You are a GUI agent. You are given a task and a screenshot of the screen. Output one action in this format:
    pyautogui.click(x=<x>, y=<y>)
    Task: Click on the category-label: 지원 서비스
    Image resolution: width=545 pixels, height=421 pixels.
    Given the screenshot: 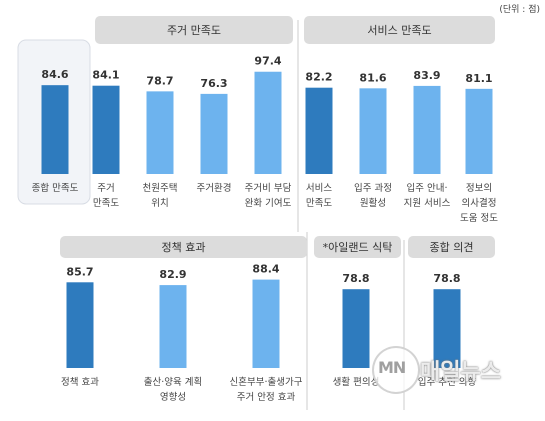 What is the action you would take?
    pyautogui.click(x=427, y=203)
    